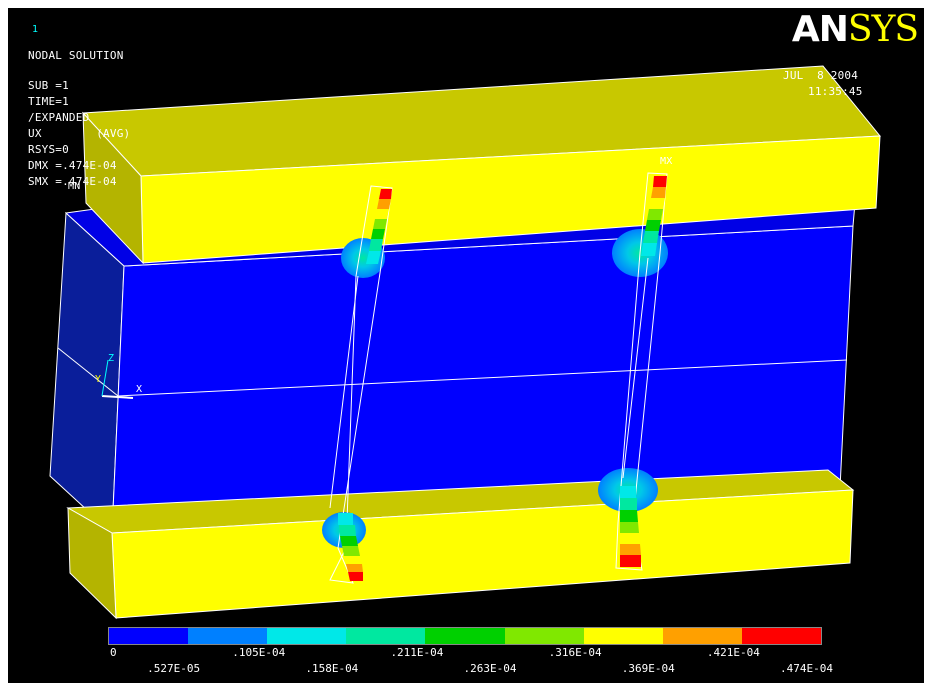  I want to click on block-side-face, so click(87, 373).